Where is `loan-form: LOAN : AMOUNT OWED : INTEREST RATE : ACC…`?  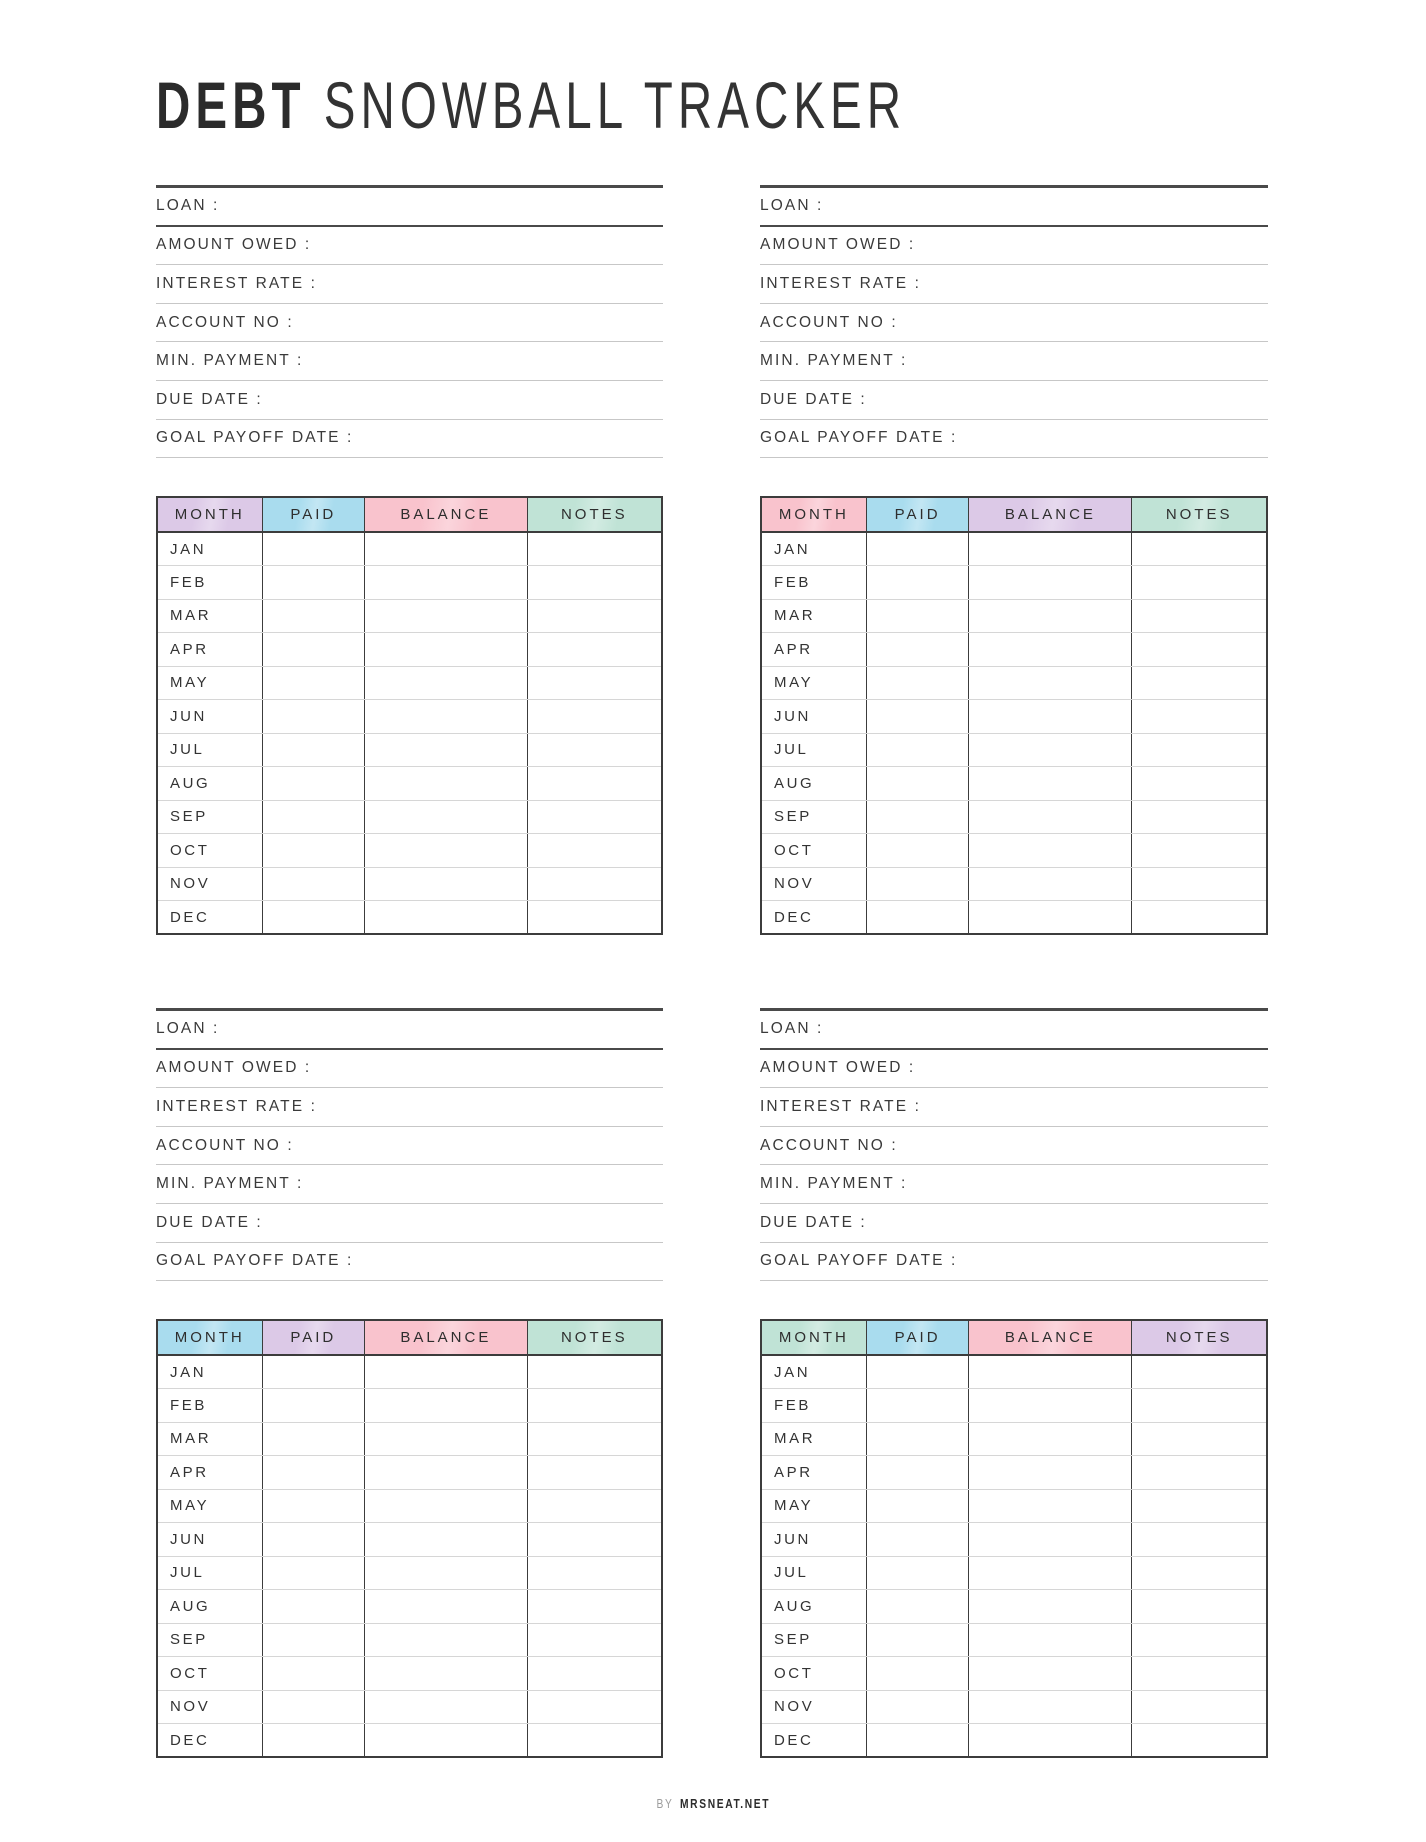
loan-form: LOAN : AMOUNT OWED : INTEREST RATE : ACC… is located at coordinates (409, 322).